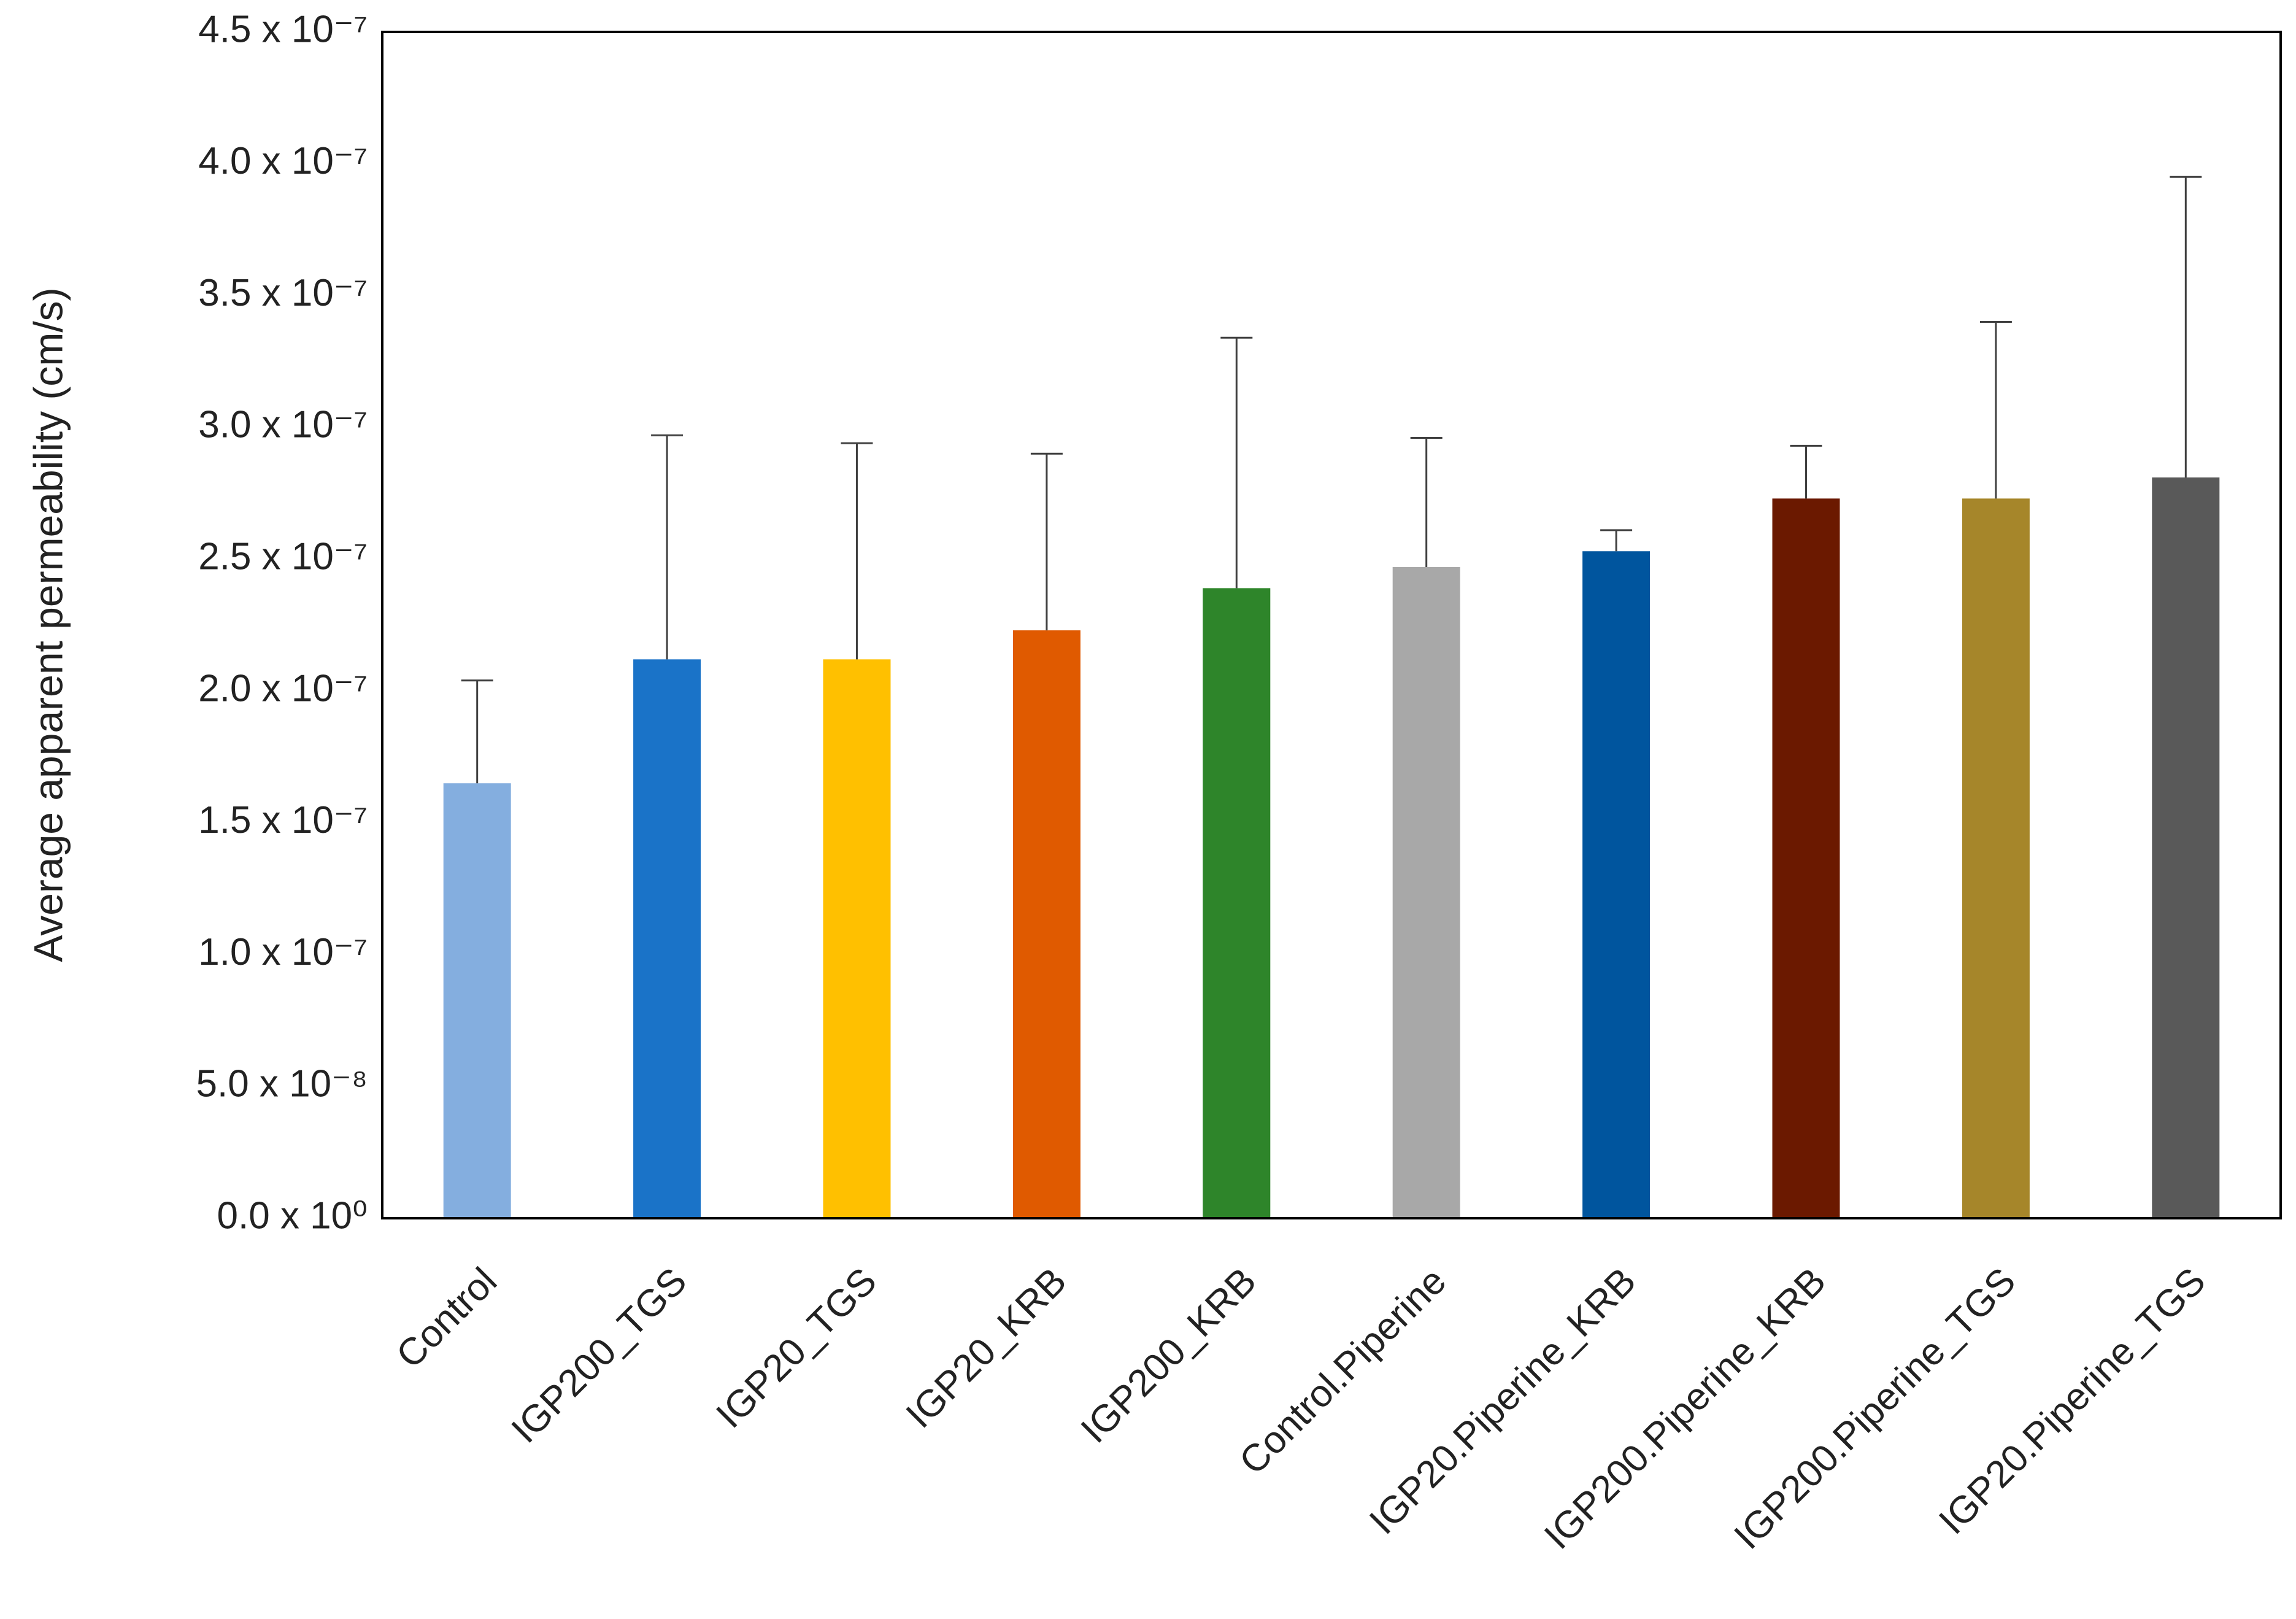  Describe the element at coordinates (283, 688) in the screenshot. I see `y-tick-label: 2.0 x 10⁻⁷` at that location.